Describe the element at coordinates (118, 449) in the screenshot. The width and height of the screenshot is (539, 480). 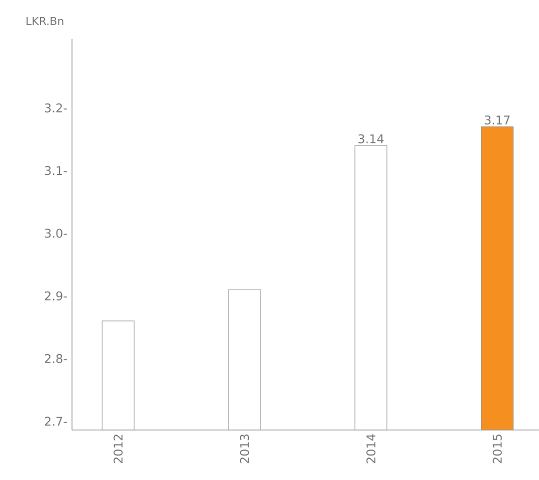
I see `x-tick-label: 2012` at that location.